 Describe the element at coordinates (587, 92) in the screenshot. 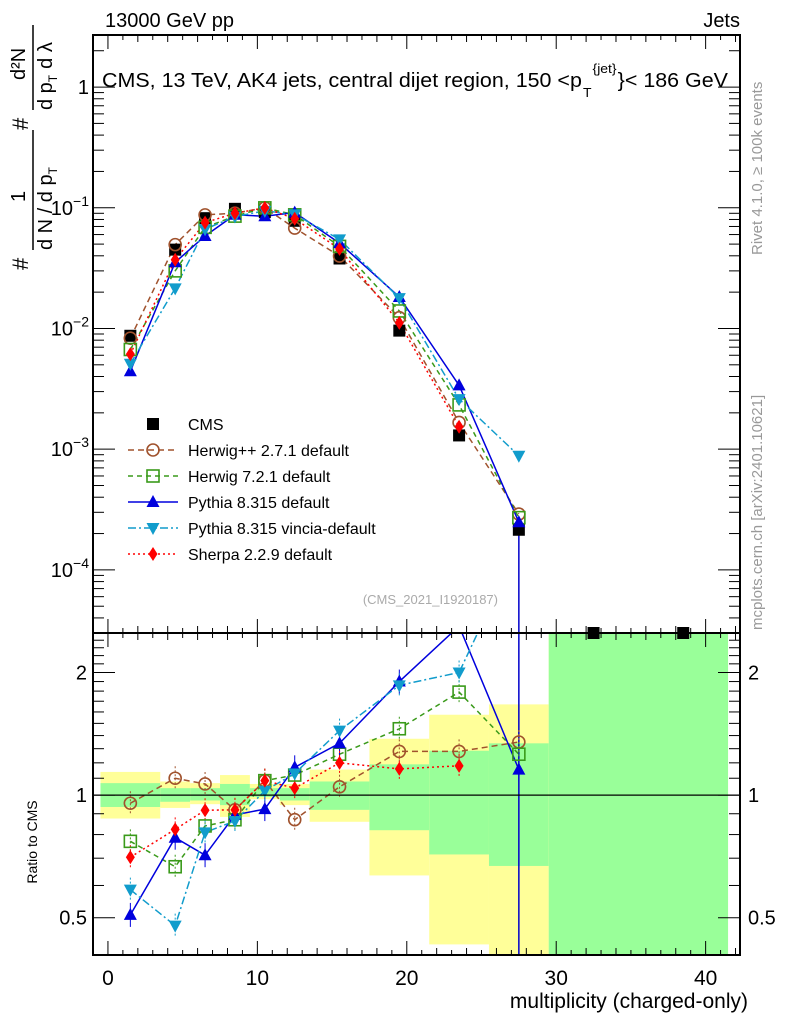

I see `title-sub: T` at that location.